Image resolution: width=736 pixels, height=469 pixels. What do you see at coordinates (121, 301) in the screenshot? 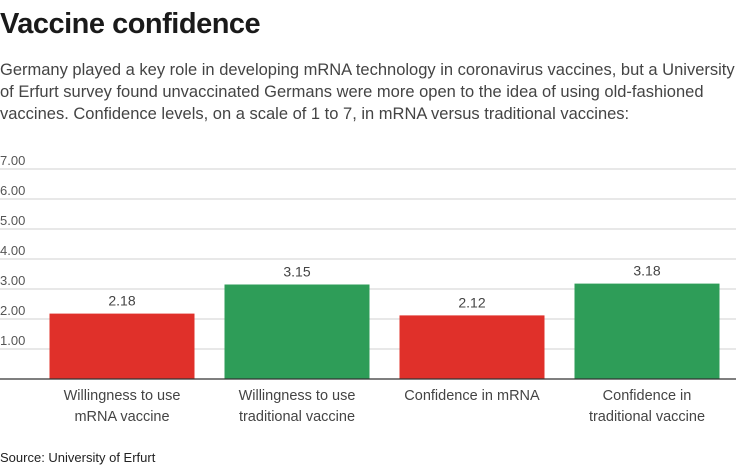
I see `value-label: 2.18` at bounding box center [121, 301].